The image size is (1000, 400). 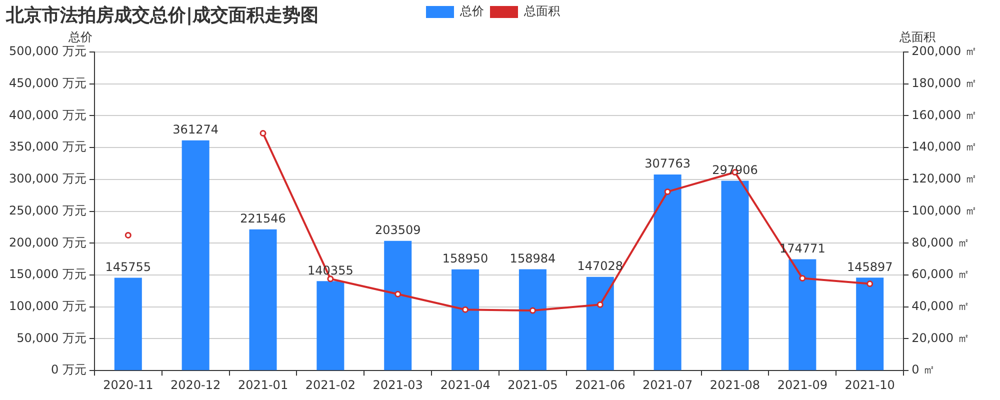 I want to click on legend-label: 总面积, so click(x=541, y=11).